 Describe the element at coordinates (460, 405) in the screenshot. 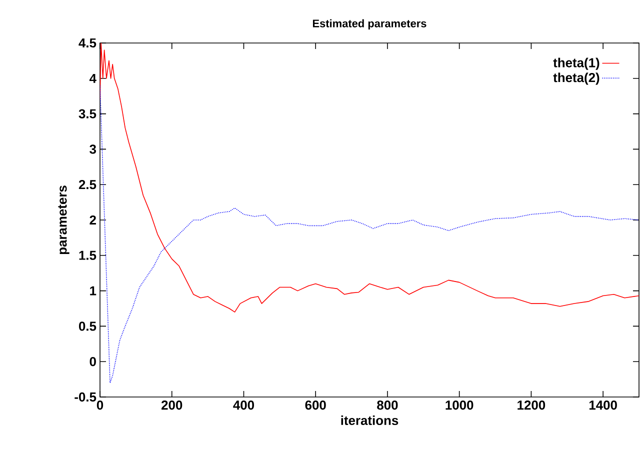

I see `x-tick-label: 1000` at that location.